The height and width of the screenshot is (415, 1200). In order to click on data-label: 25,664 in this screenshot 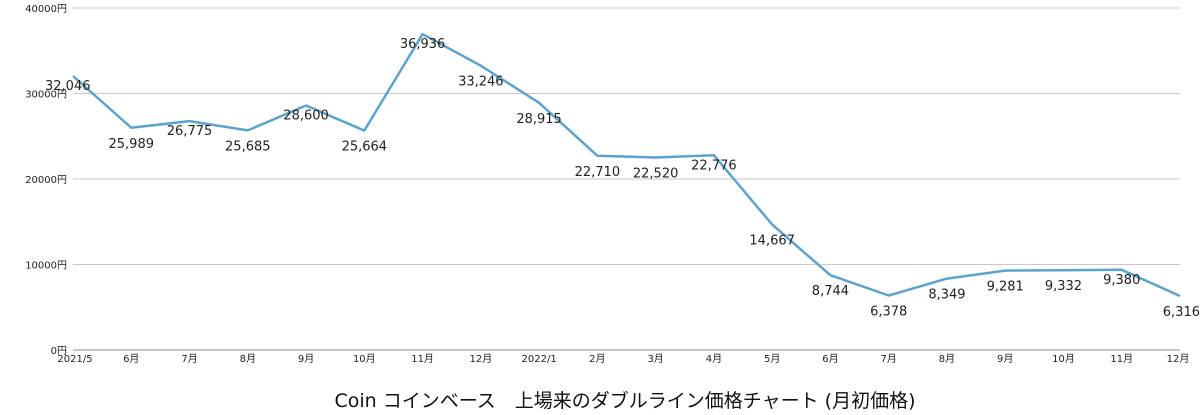, I will do `click(365, 147)`.